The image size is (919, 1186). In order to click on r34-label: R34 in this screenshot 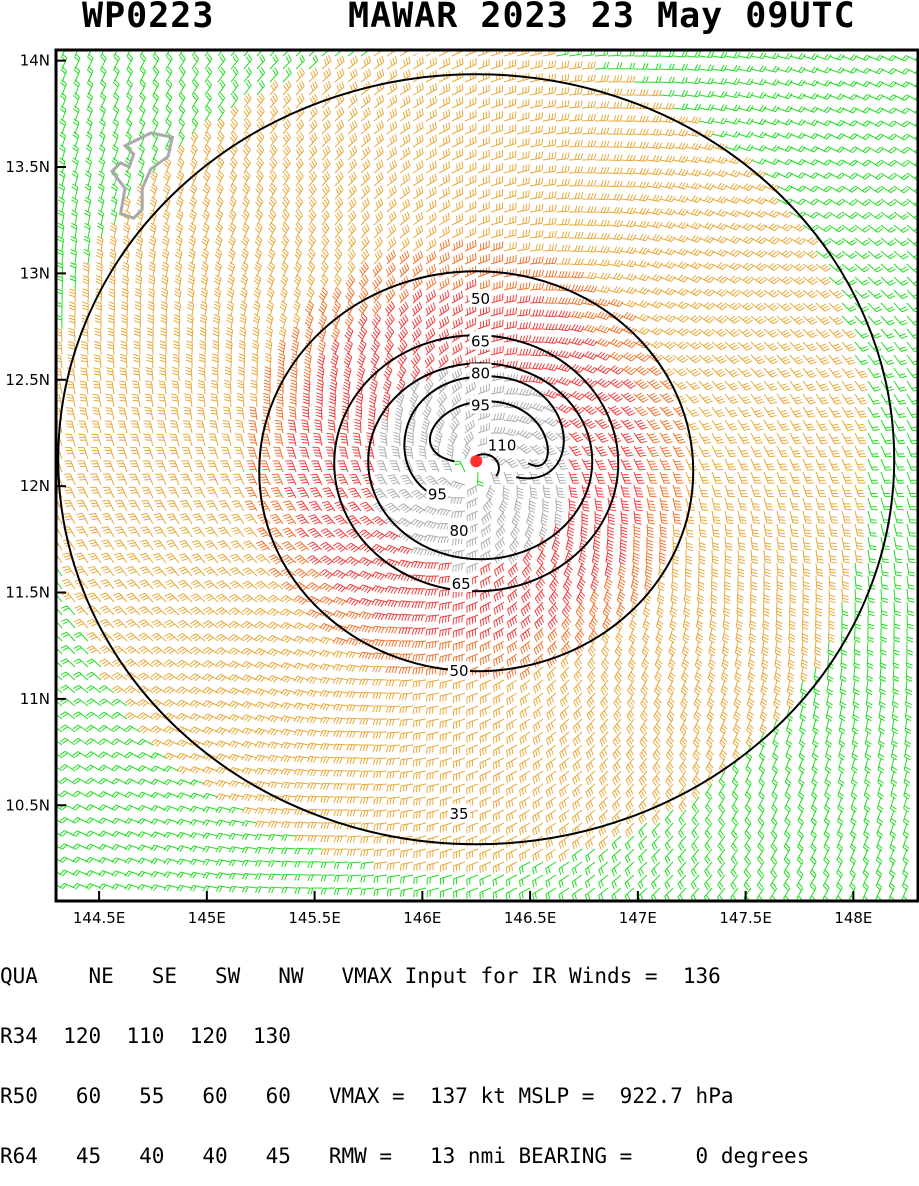, I will do `click(19, 1036)`.